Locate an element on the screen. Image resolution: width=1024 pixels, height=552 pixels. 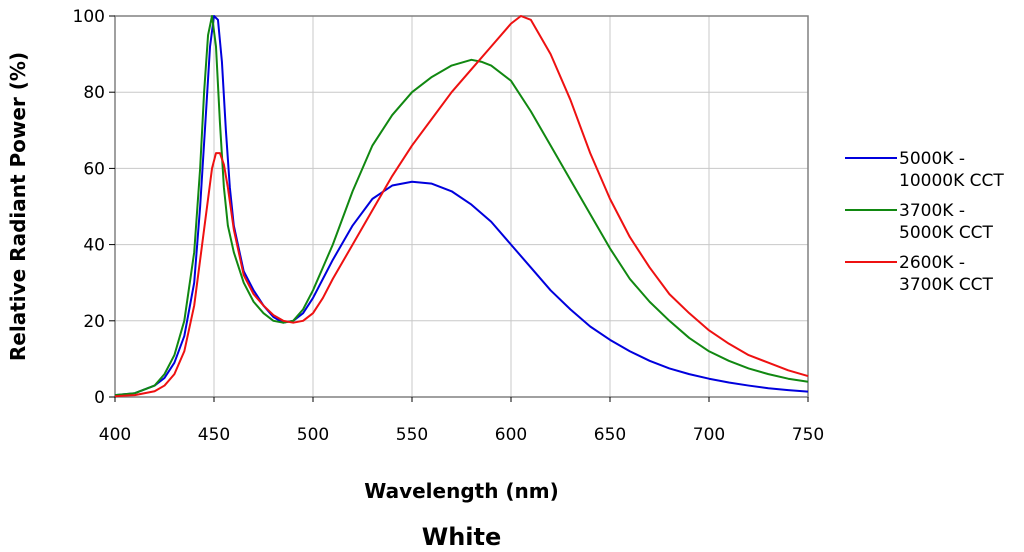
y-tick-label: 40 is located at coordinates (94, 246).